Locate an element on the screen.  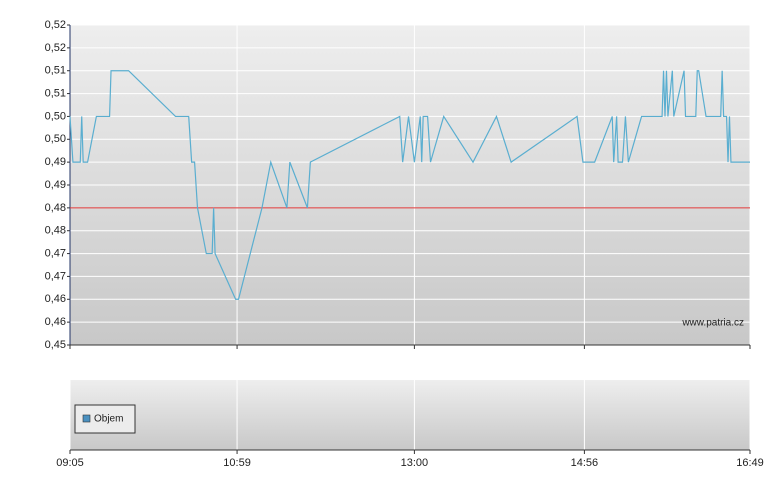
x-tick-label: 14:56 is located at coordinates (585, 463).